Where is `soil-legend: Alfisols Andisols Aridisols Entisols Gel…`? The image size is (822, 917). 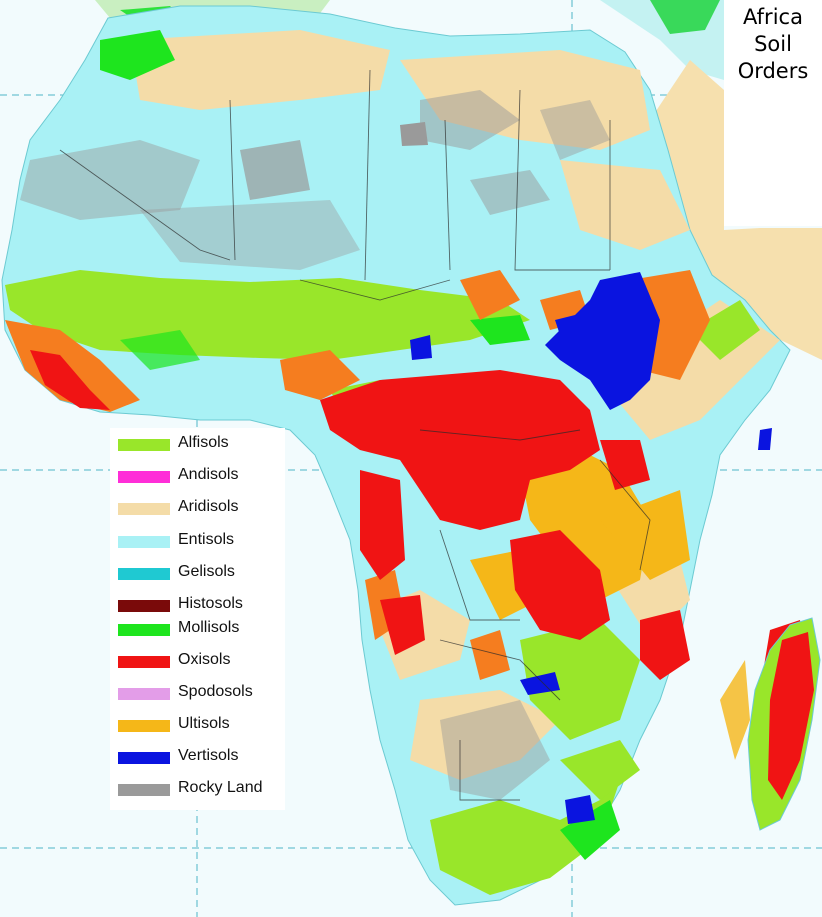
soil-legend: Alfisols Andisols Aridisols Entisols Gel… is located at coordinates (197, 619).